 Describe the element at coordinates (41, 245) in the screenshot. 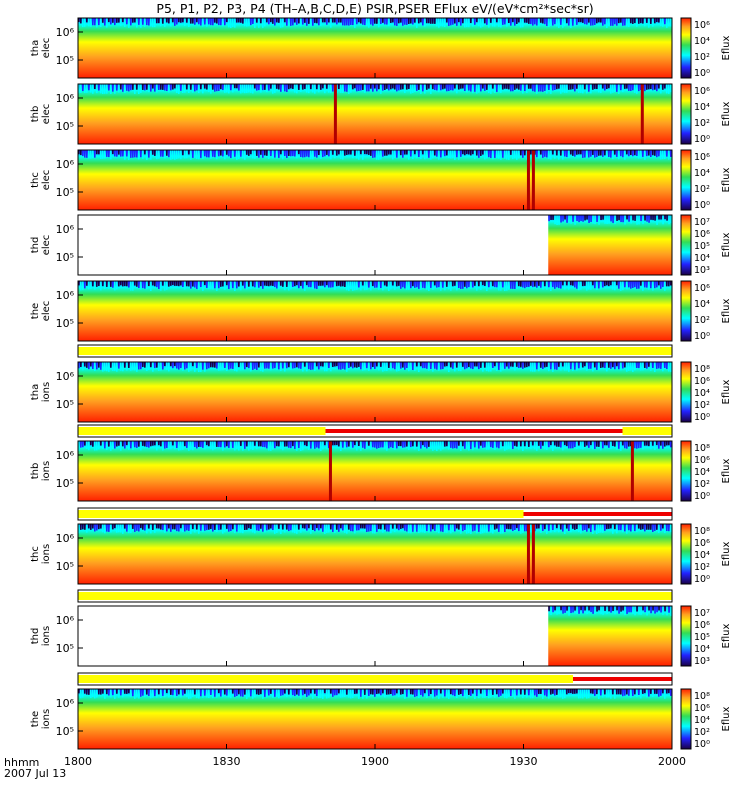

I see `y-axis-label: thdelec` at that location.